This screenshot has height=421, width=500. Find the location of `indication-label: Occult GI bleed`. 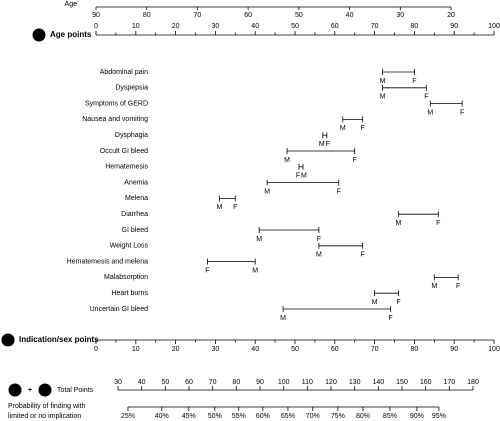

indication-label: Occult GI bleed is located at coordinates (124, 151).